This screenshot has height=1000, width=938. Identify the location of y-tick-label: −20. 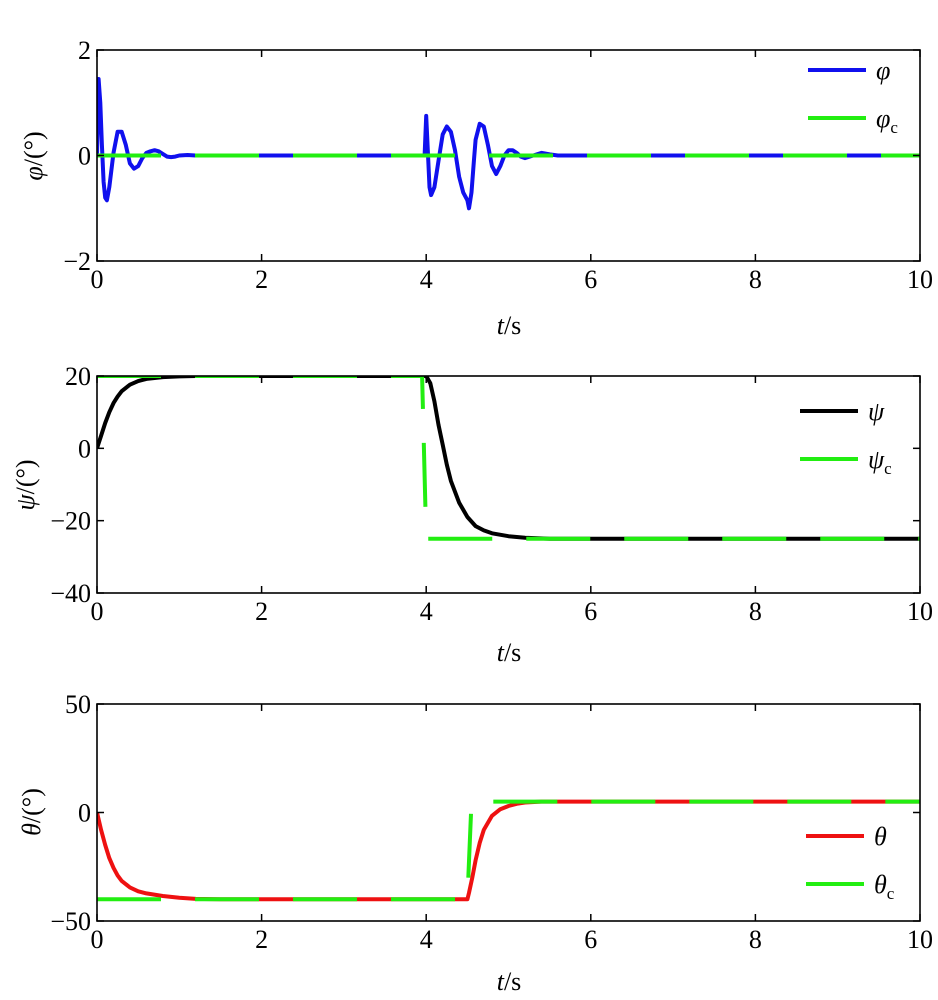
(70, 521).